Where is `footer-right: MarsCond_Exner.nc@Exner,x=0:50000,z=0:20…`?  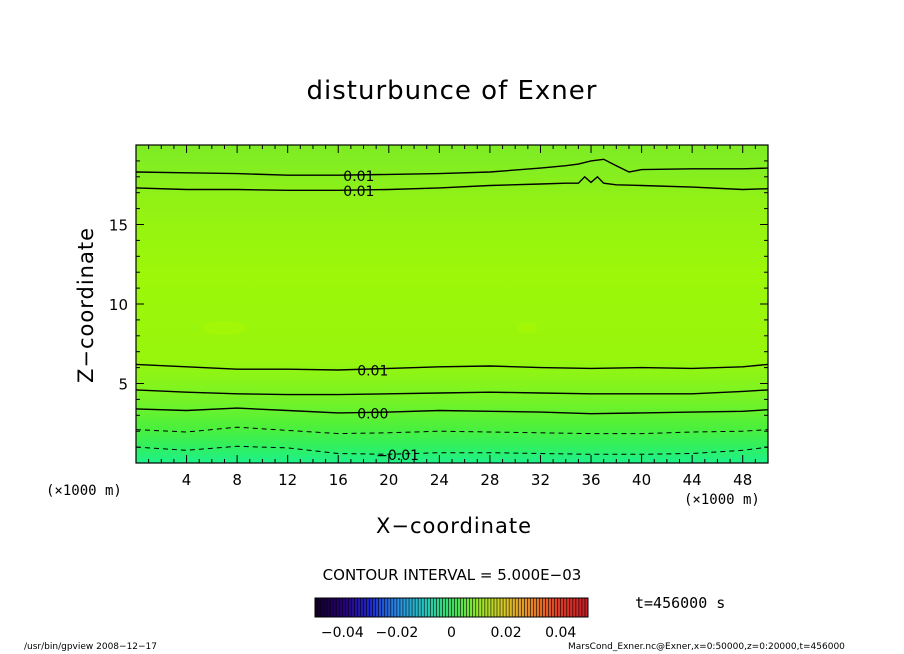
footer-right: MarsCond_Exner.nc@Exner,x=0:50000,z=0:20… is located at coordinates (706, 647).